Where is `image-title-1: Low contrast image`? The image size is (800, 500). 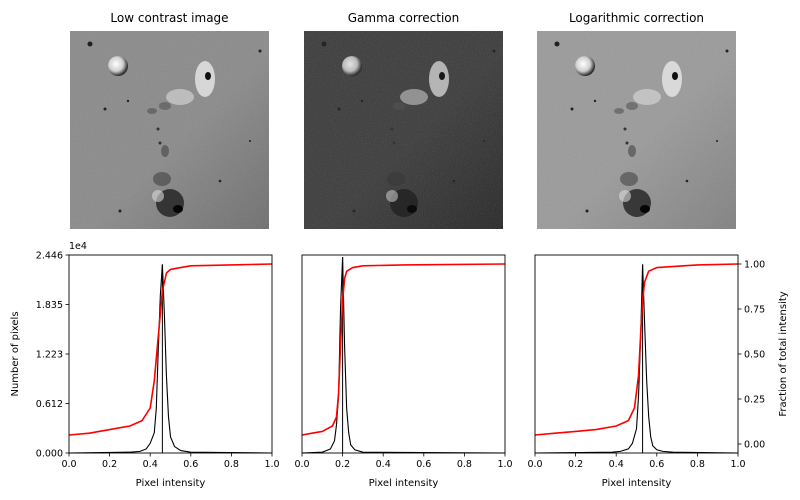 image-title-1: Low contrast image is located at coordinates (169, 18).